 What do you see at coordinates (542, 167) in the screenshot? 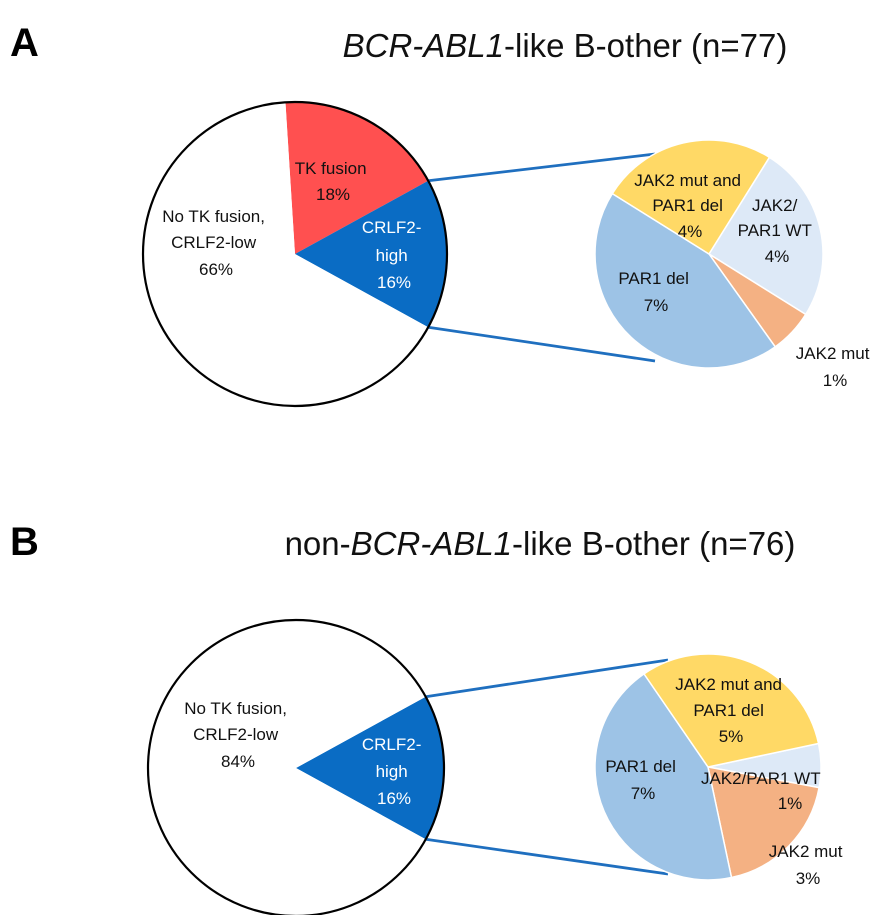
I see `a-connector-top` at bounding box center [542, 167].